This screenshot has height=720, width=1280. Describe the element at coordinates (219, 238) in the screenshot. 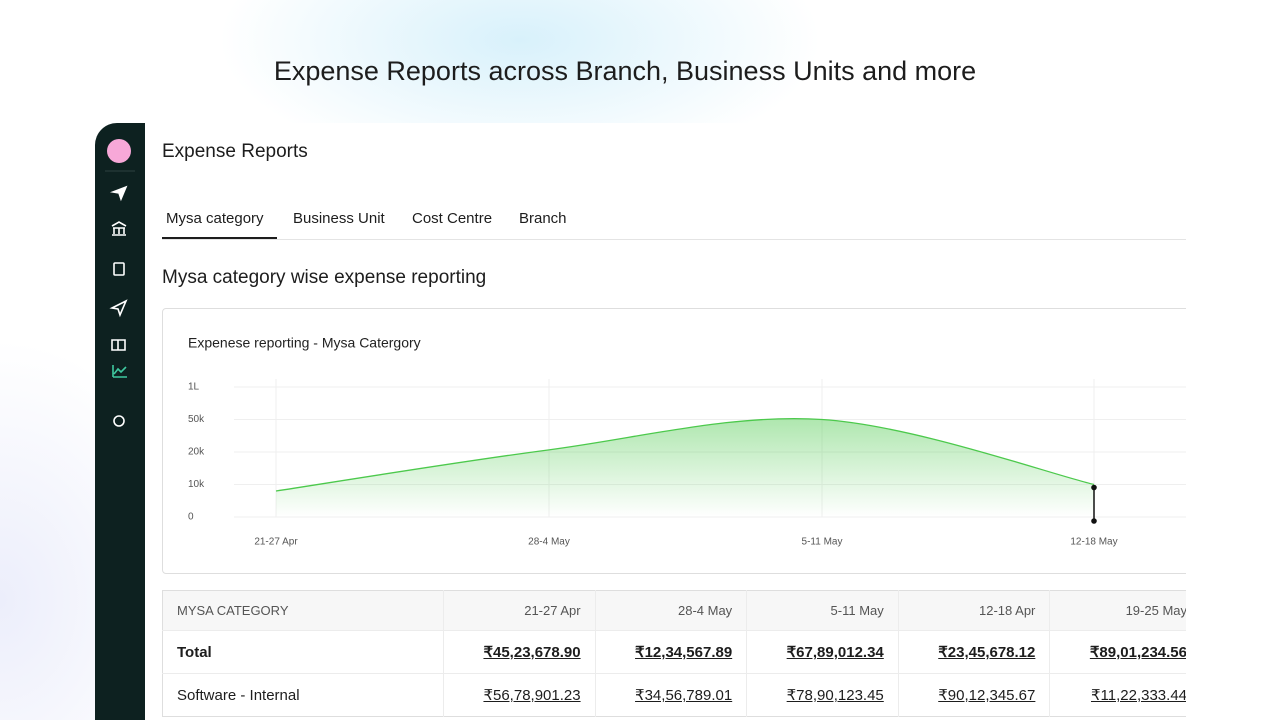

I see `tab-indicator` at that location.